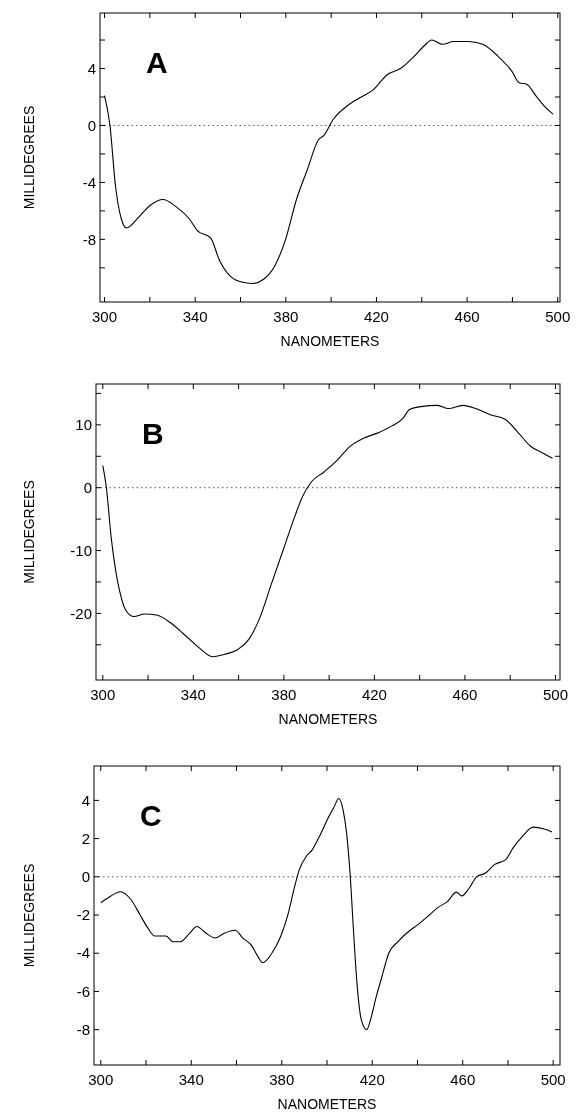  I want to click on y-tick-label: 10, so click(83, 425).